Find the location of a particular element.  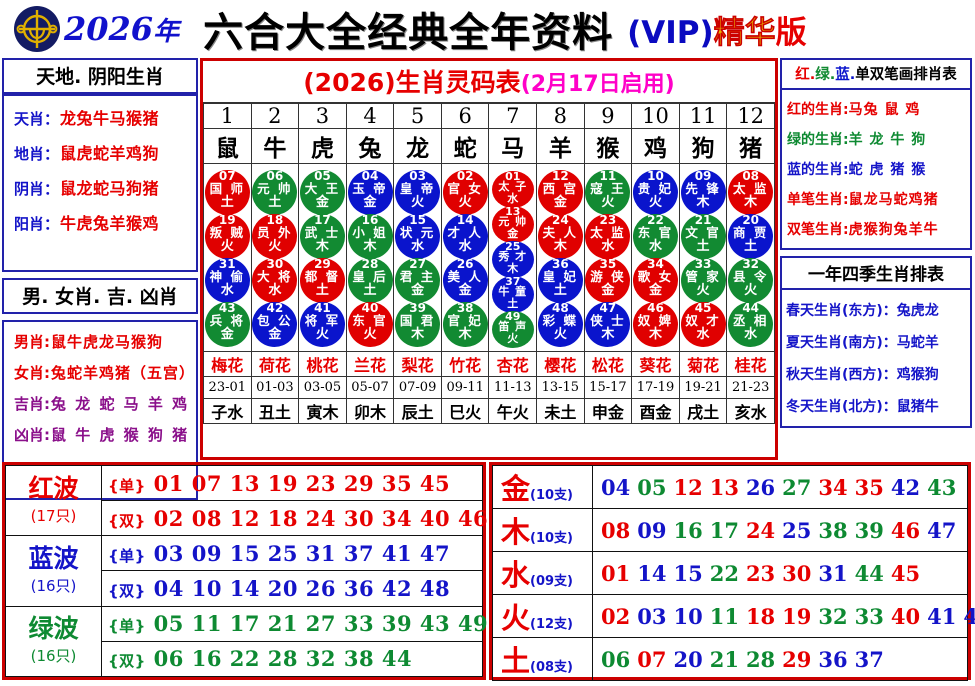

zodiac-ball: 23 太 监水 is located at coordinates (608, 236).